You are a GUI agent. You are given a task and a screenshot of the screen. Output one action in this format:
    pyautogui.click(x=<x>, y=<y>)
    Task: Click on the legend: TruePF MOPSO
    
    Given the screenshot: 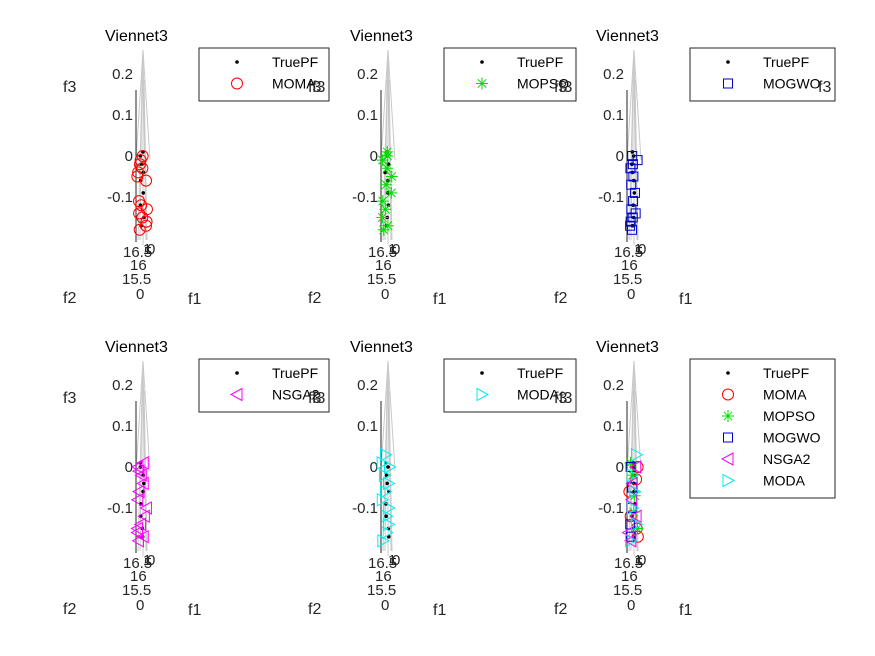 What is the action you would take?
    pyautogui.click(x=510, y=74)
    